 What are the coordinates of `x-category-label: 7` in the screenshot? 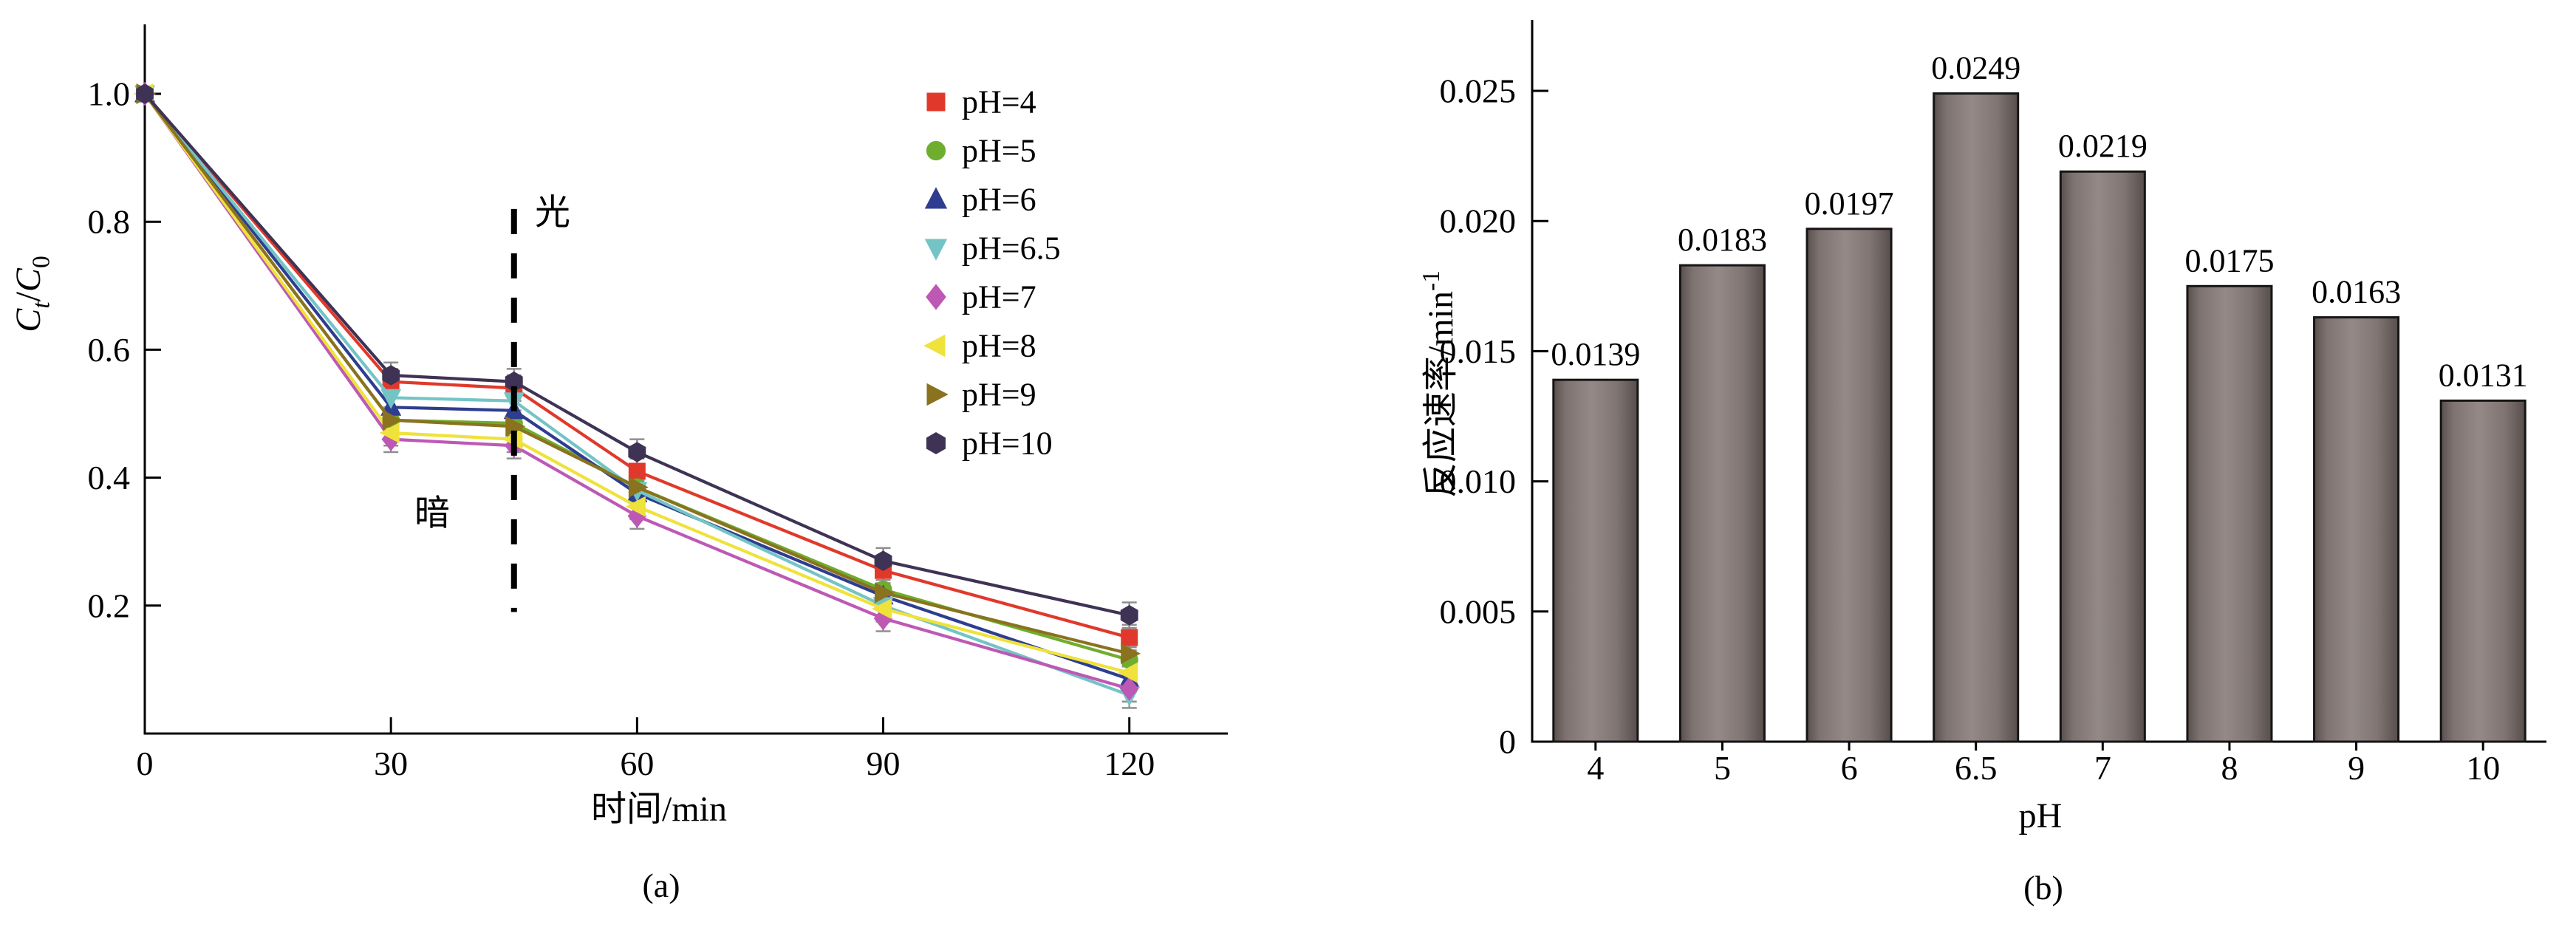 It's located at (2102, 768).